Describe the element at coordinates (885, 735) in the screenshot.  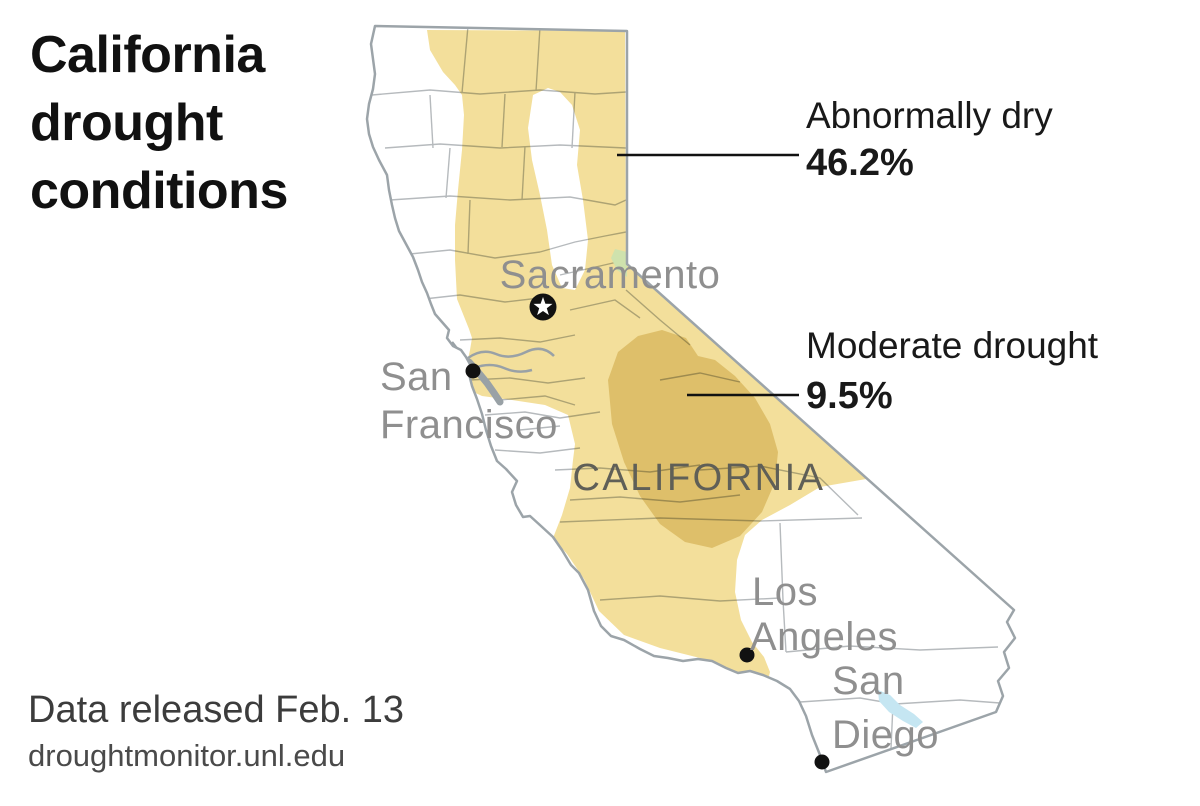
I see `san-diego-label-line-2: Diego` at that location.